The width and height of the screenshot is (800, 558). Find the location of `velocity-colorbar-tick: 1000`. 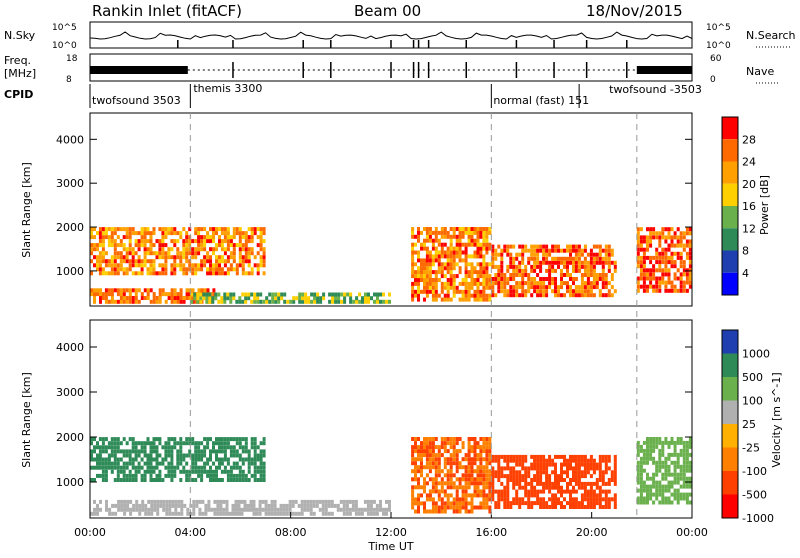

velocity-colorbar-tick: 1000 is located at coordinates (756, 354).